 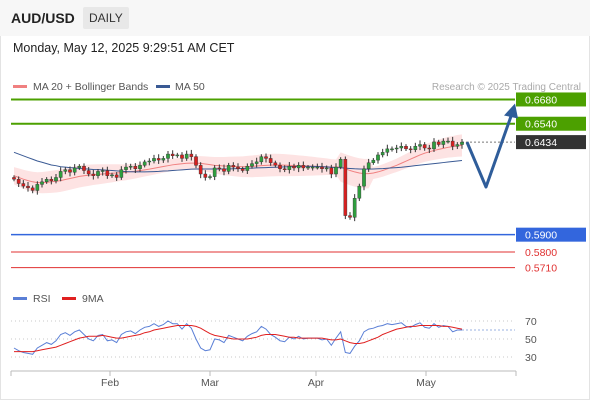 I want to click on resistance-2-label-box, so click(x=551, y=99).